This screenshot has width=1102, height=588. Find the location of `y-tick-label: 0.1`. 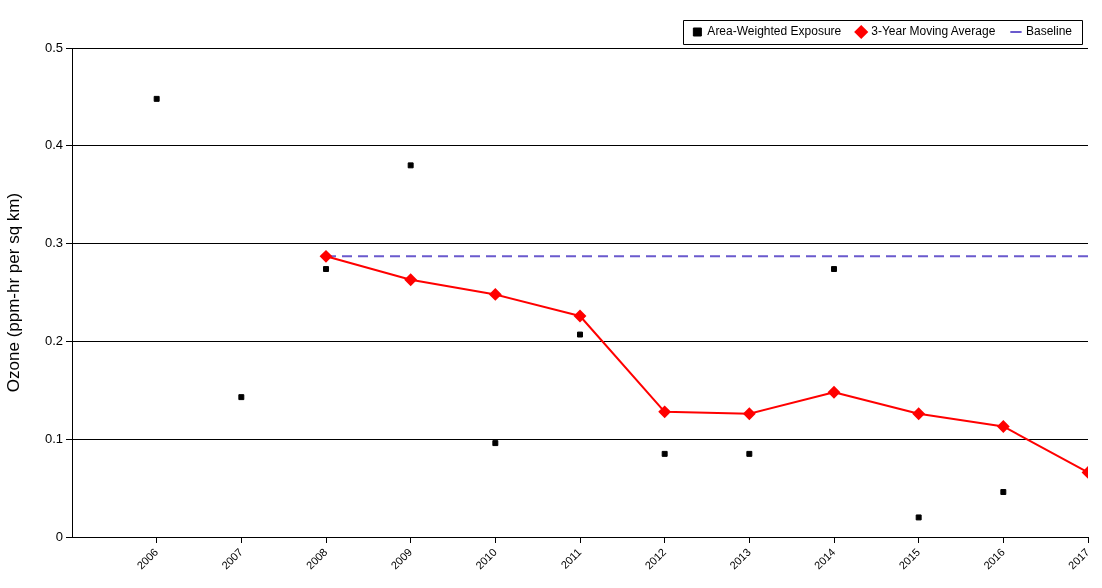

y-tick-label: 0.1 is located at coordinates (53, 438).